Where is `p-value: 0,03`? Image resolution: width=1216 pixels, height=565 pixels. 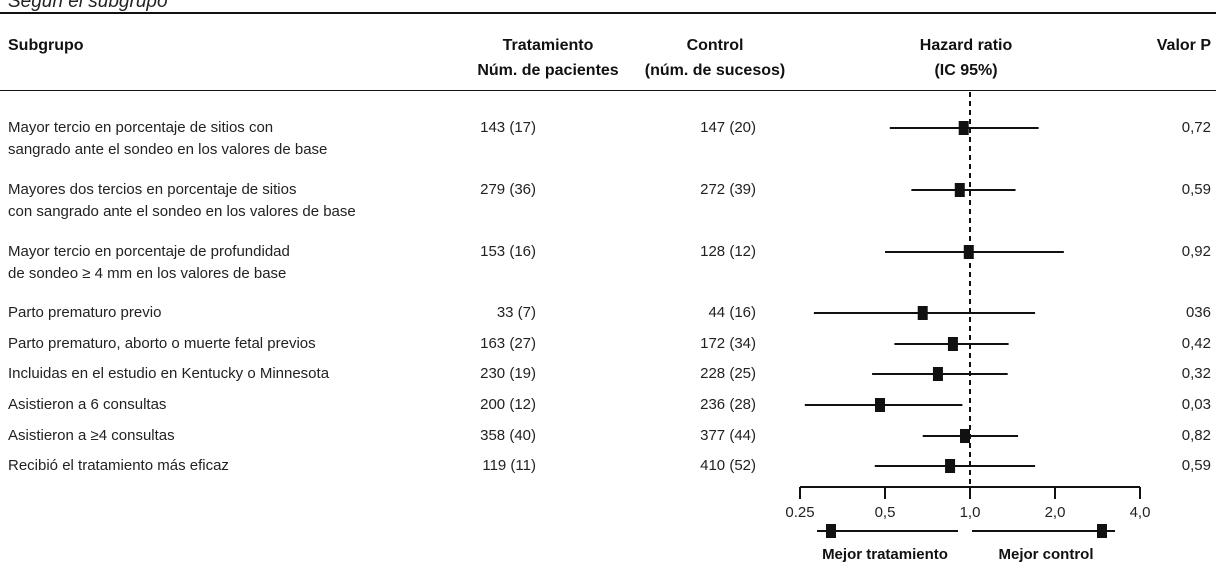
p-value: 0,03 is located at coordinates (1196, 404).